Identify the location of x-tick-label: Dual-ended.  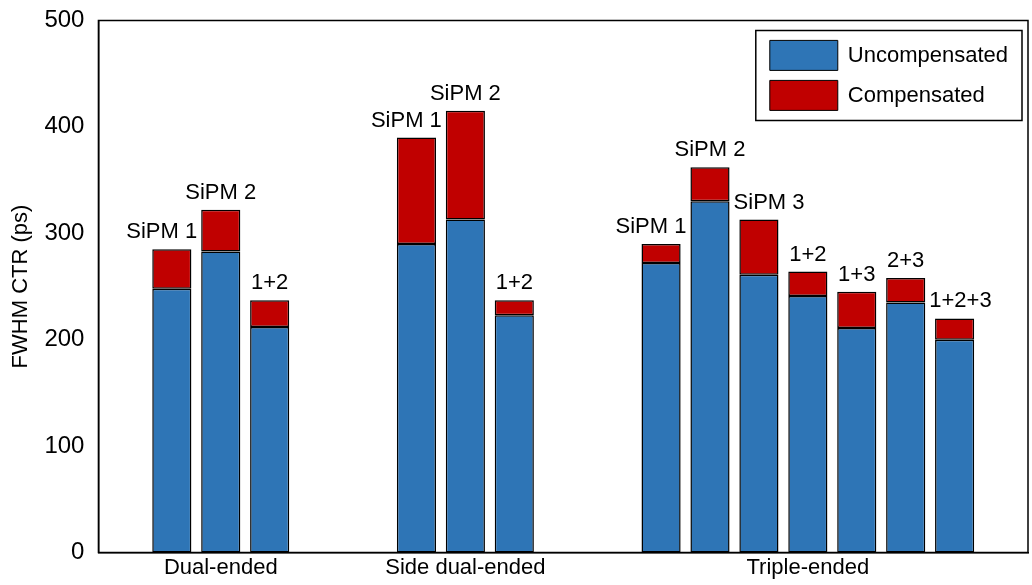
(220, 566).